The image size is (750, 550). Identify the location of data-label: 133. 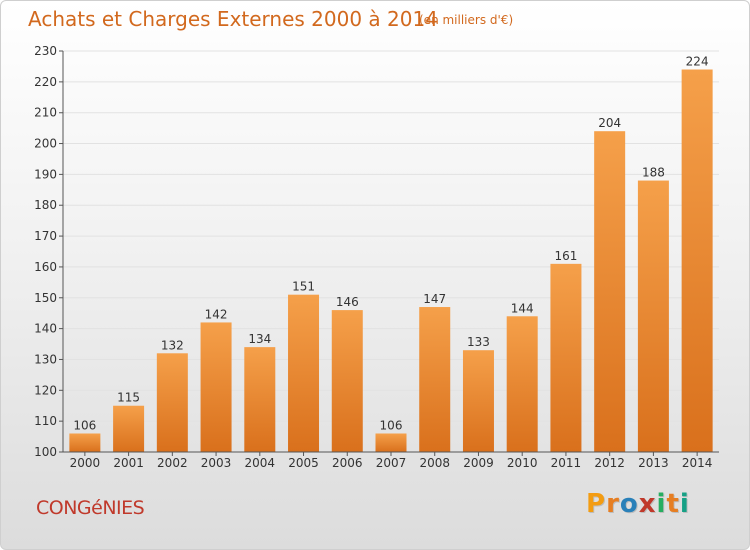
(478, 342).